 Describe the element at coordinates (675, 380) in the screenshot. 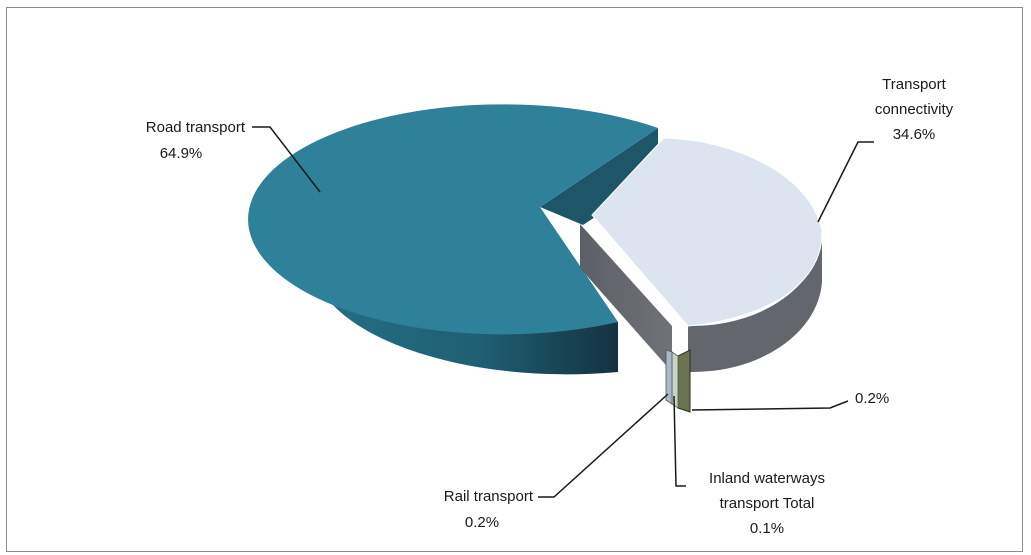

I see `slice-inland-waterways` at that location.